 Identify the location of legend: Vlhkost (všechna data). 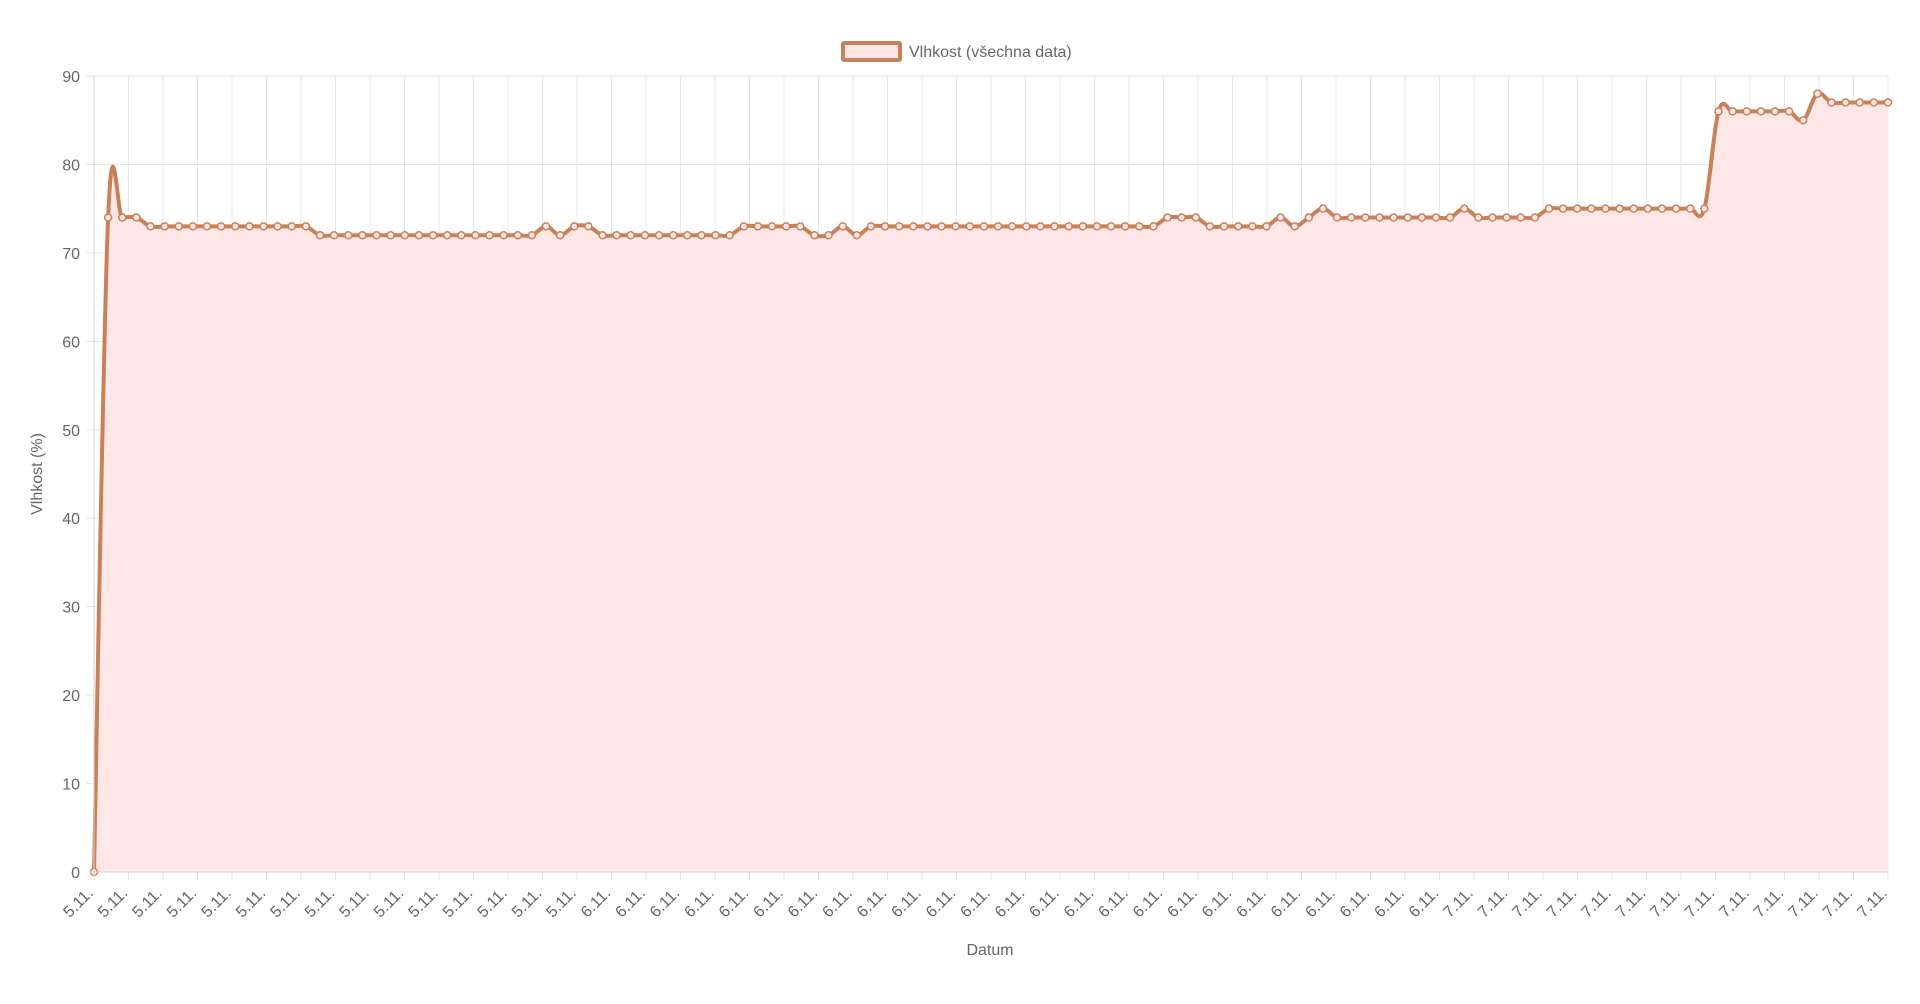
(956, 51).